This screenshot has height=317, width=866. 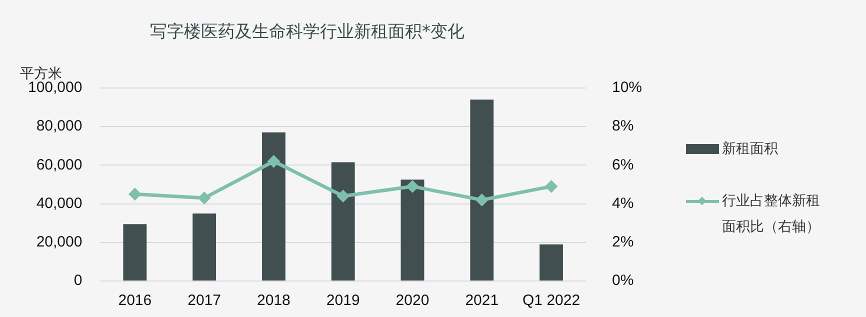 I want to click on y2-tick-label: 6%, so click(x=623, y=165).